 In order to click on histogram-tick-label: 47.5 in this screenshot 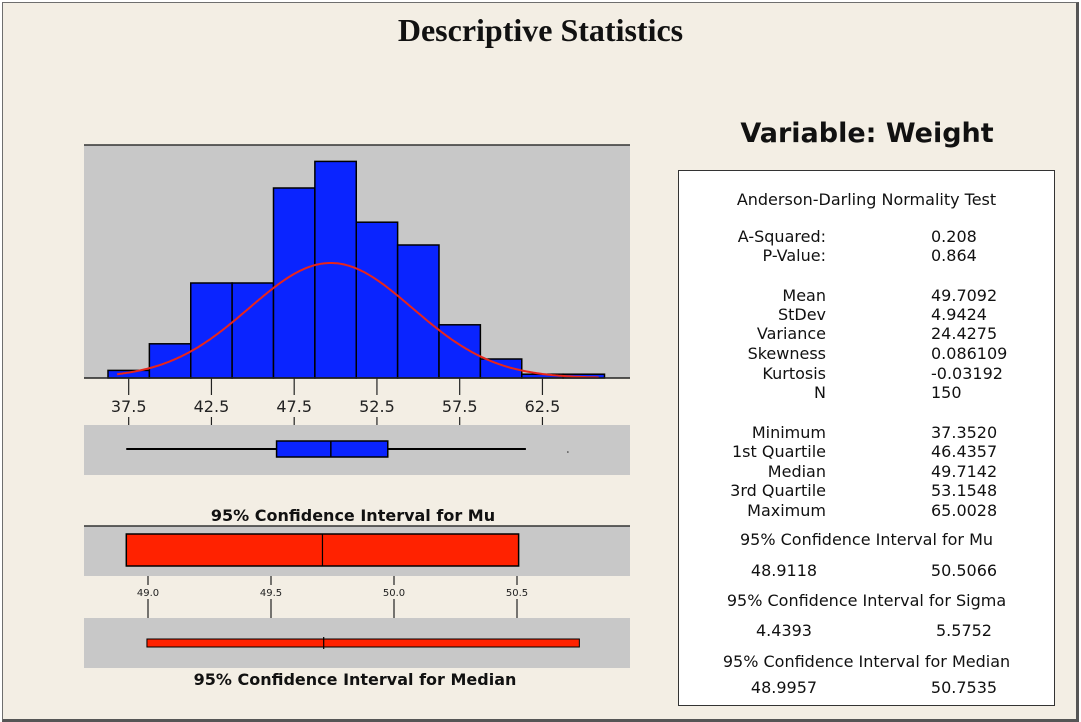, I will do `click(294, 406)`.